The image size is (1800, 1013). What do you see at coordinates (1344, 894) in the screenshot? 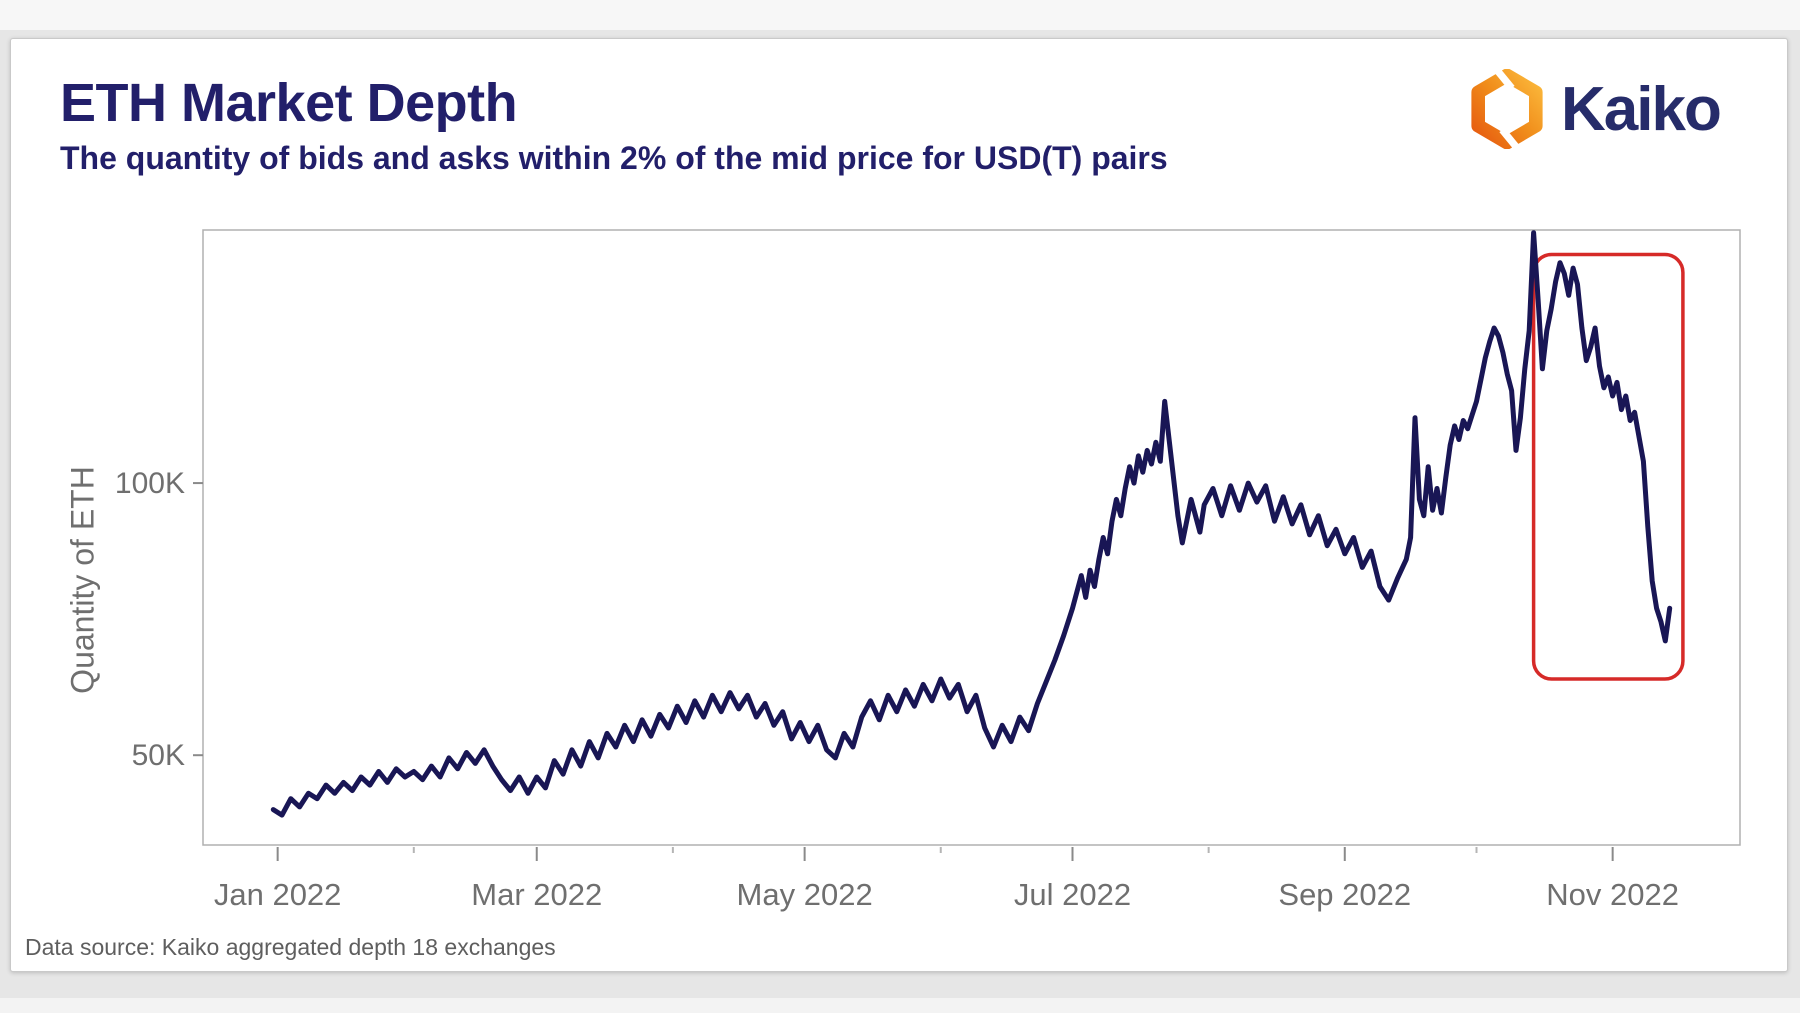
I see `x-tick-label: Sep 2022` at bounding box center [1344, 894].